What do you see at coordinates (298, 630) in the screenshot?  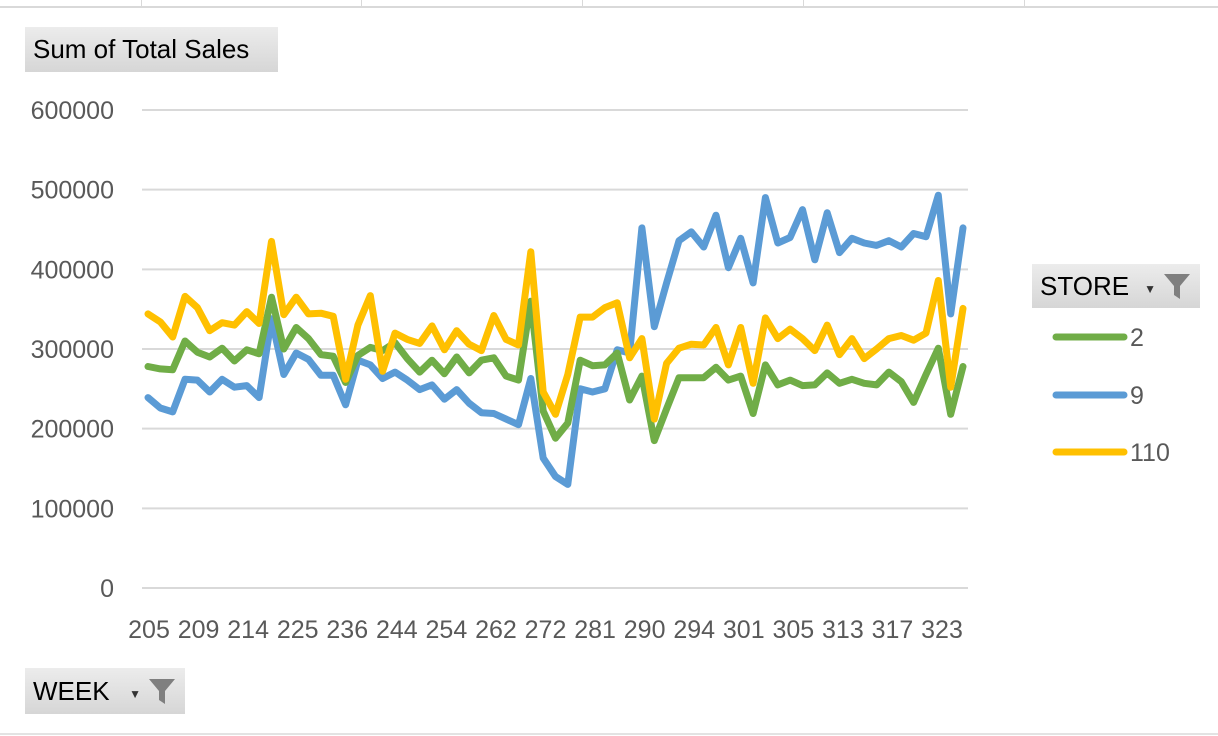 I see `x-tick-label: 225` at bounding box center [298, 630].